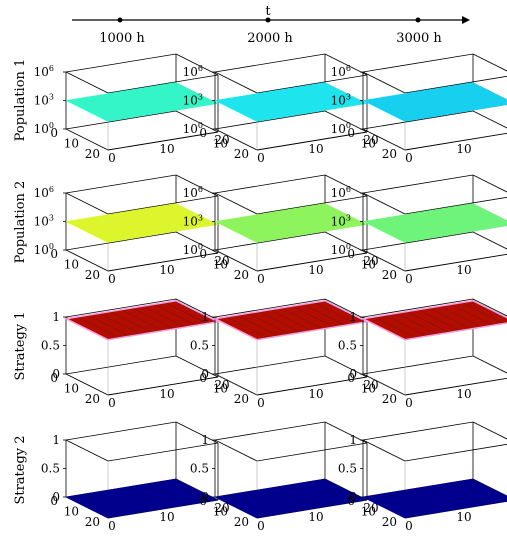  What do you see at coordinates (271, 25) in the screenshot?
I see `timeline: t 1000 h 2000 h 3000 h` at bounding box center [271, 25].